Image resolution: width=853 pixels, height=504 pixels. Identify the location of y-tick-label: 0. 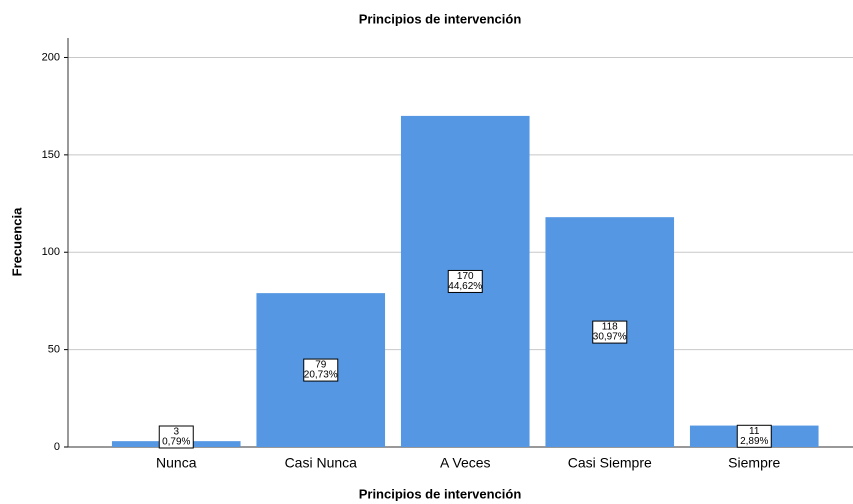
(57, 447).